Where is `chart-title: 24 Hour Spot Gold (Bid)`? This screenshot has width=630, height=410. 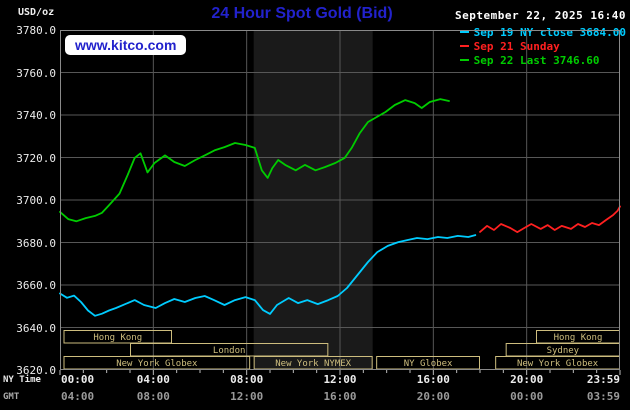 chart-title: 24 Hour Spot Gold (Bid) is located at coordinates (302, 13).